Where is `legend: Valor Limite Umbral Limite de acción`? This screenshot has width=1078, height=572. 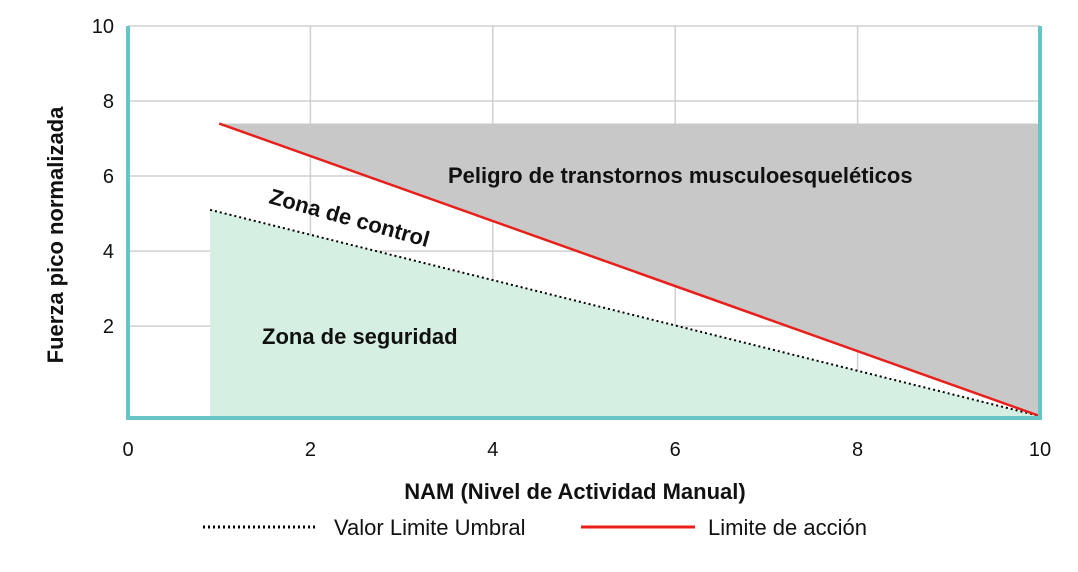 legend: Valor Limite Umbral Limite de acción is located at coordinates (535, 527).